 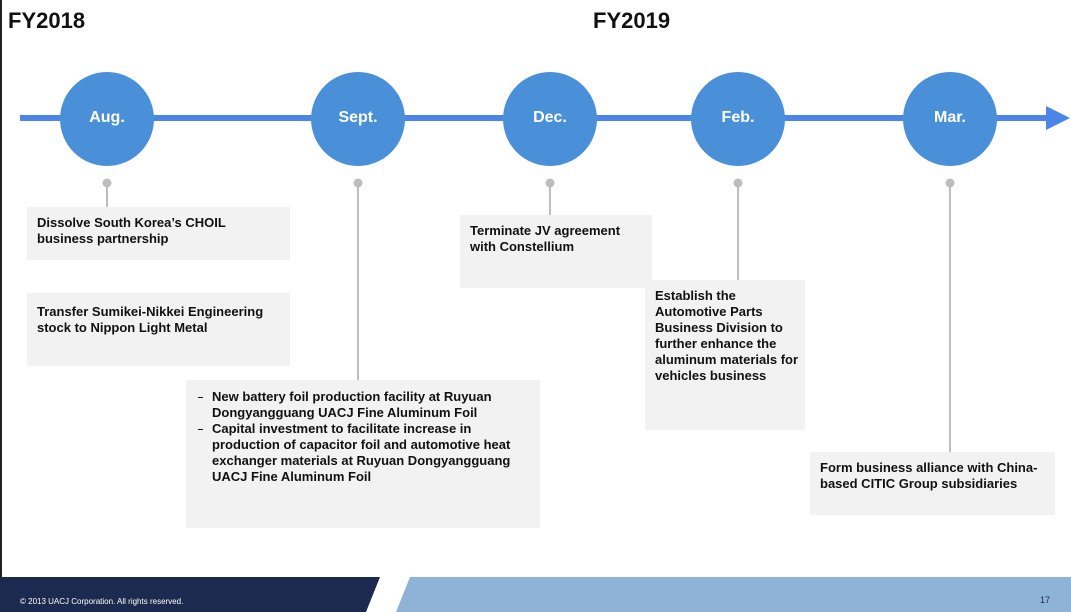 I want to click on event-box: Terminate JV agreement with Constellium, so click(x=556, y=251).